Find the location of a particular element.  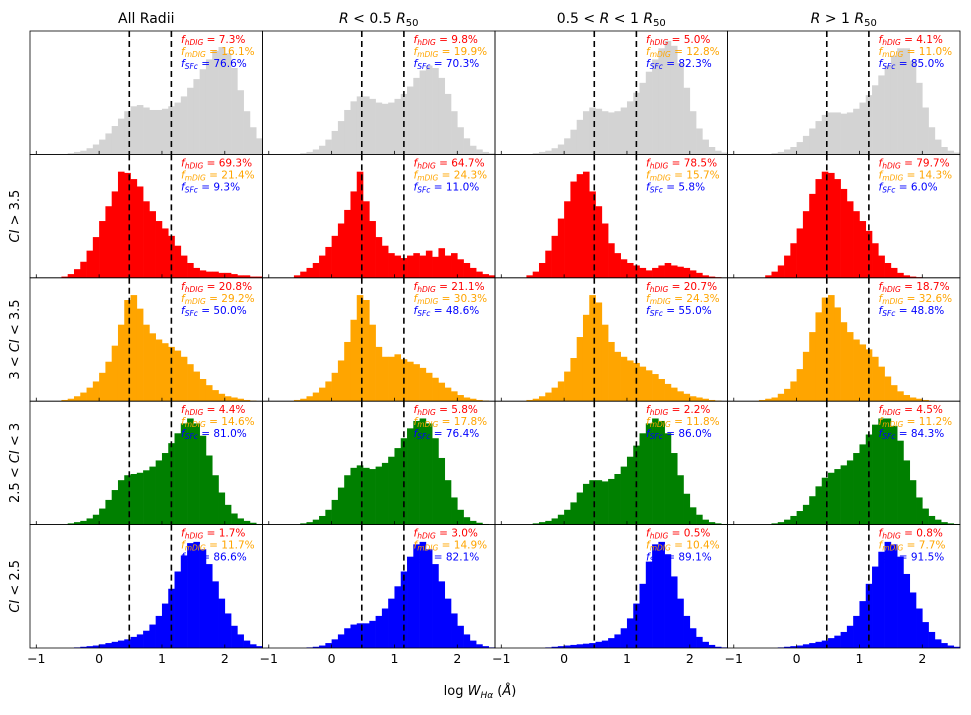

fraction-mDIG-label: fmDIG = 10.4% is located at coordinates (683, 546).